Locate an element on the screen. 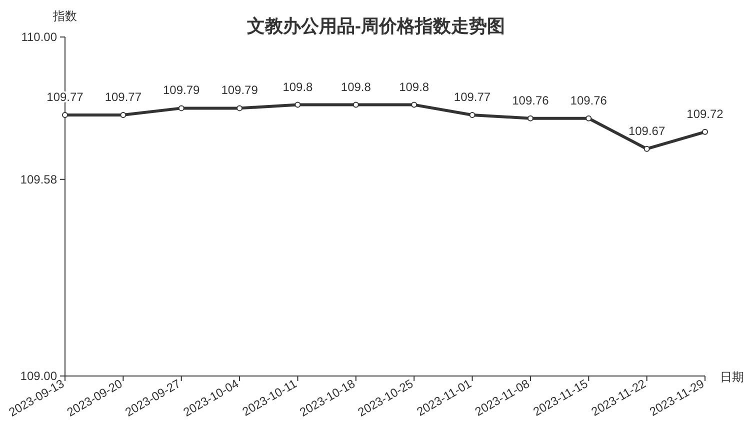  data-label: 109.72 is located at coordinates (705, 113).